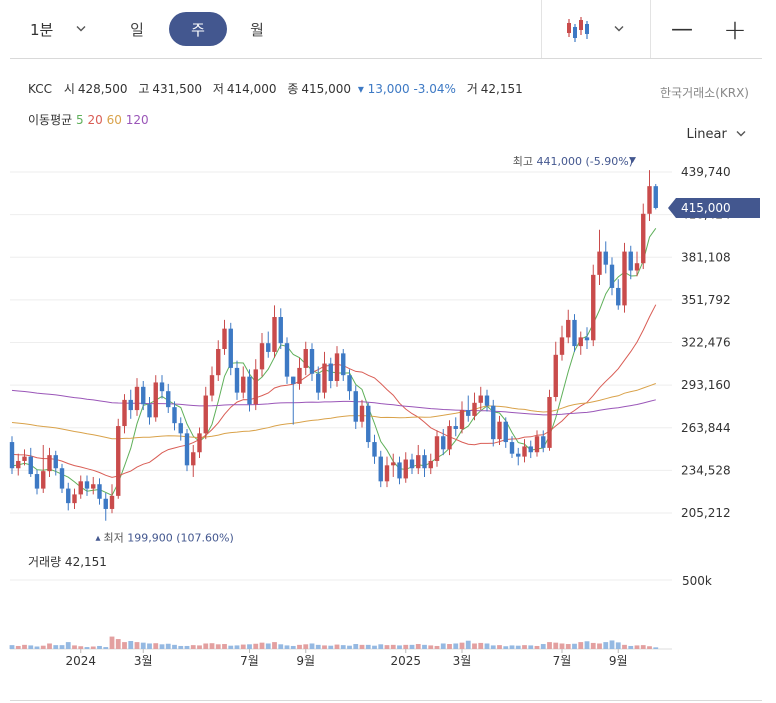  Describe the element at coordinates (578, 29) in the screenshot. I see `chart-type-button` at that location.